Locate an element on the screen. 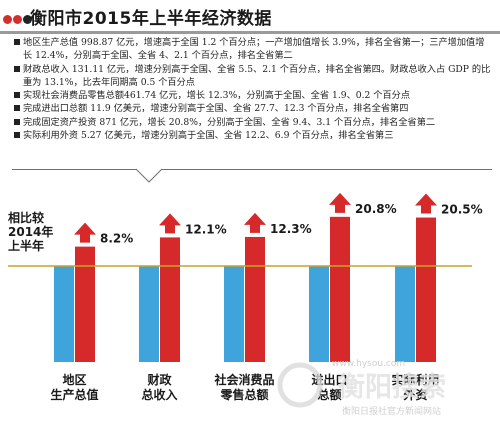 This screenshot has height=438, width=500. value-label-3: 12.3% is located at coordinates (291, 229).